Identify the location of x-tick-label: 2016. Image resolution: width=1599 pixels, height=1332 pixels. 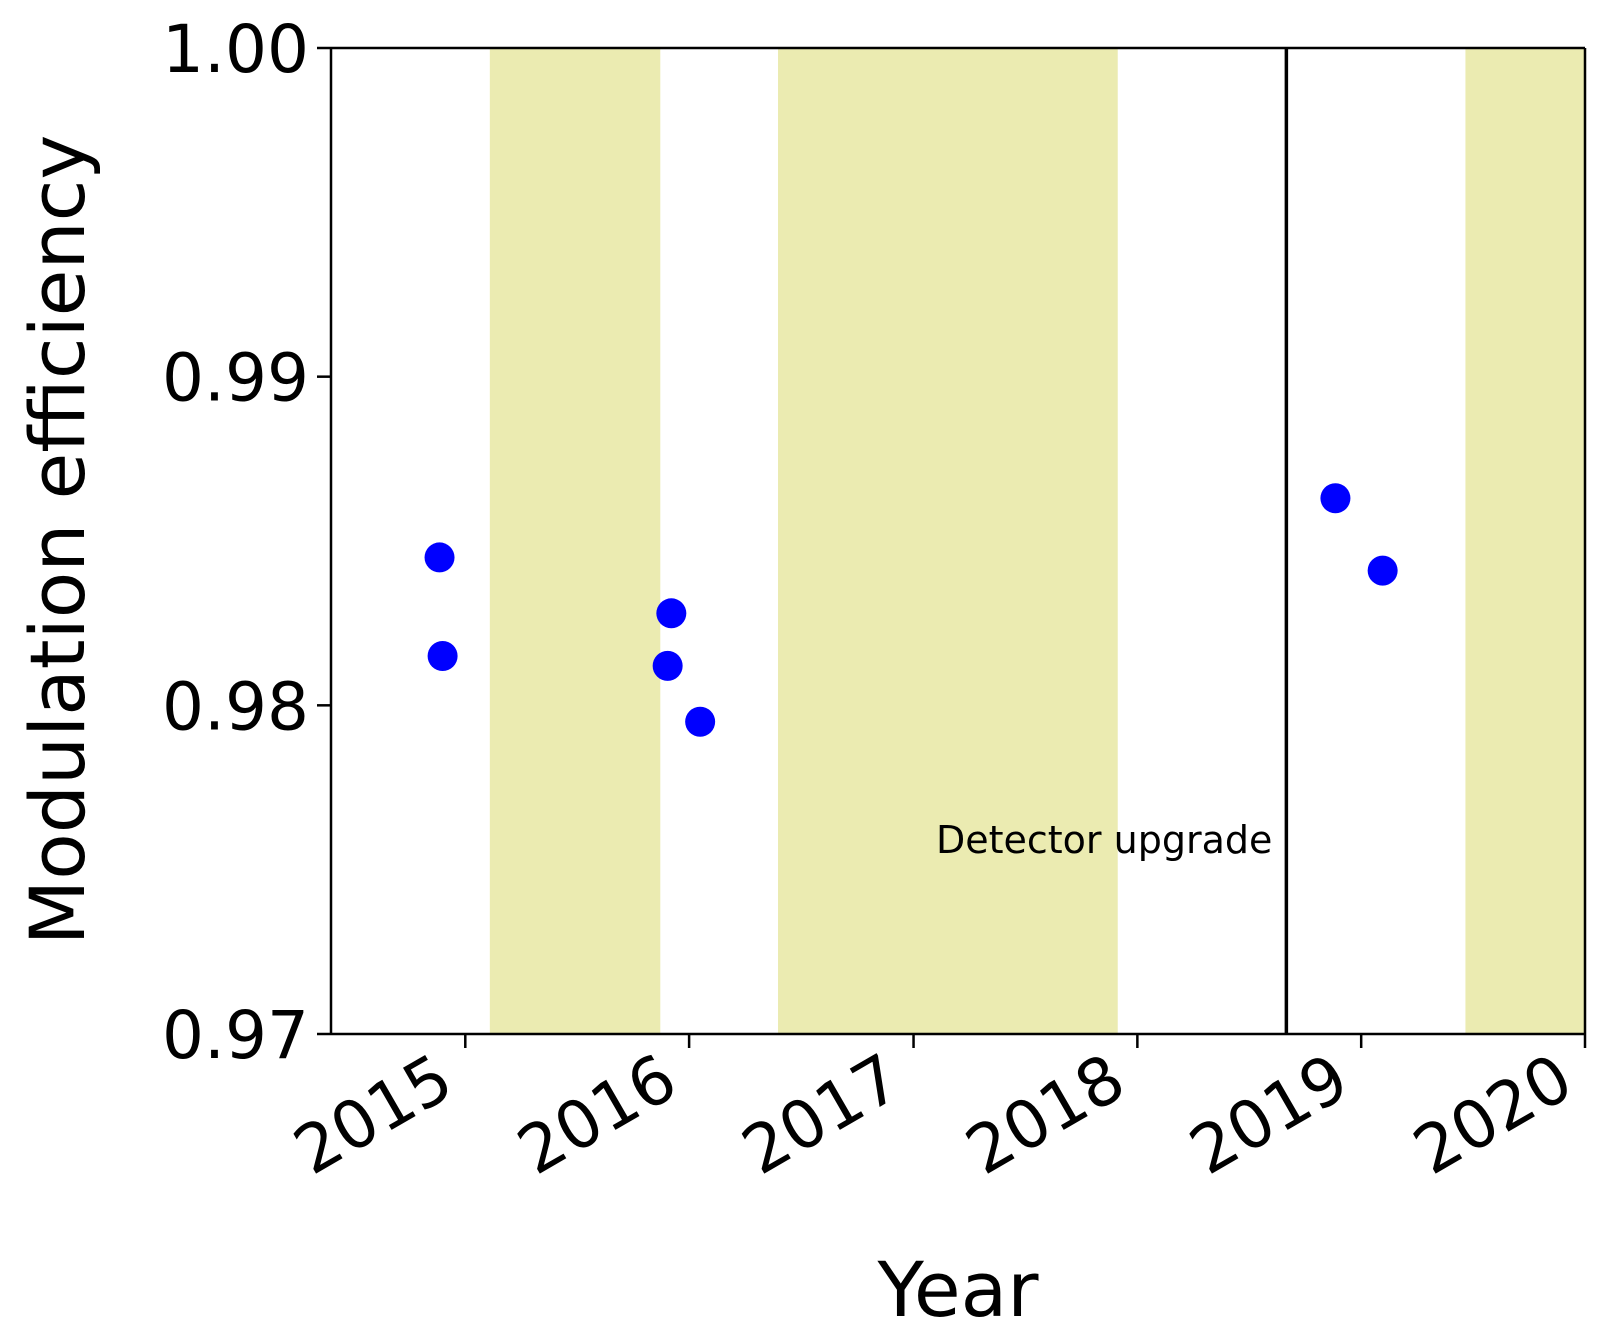
(597, 1114).